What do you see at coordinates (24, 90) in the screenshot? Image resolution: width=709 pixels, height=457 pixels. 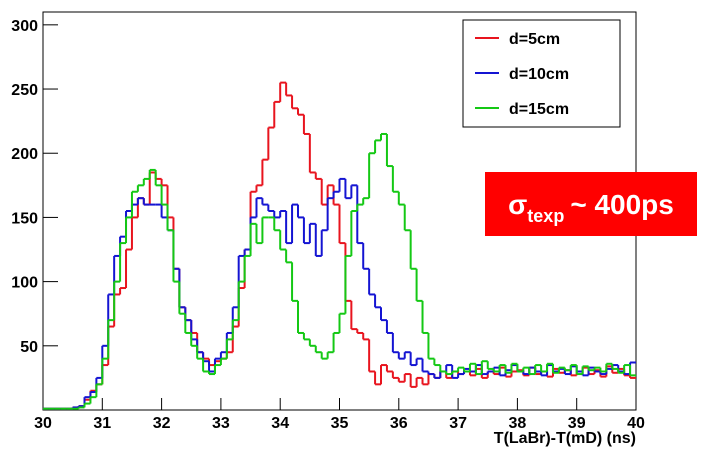 I see `y-tick-label: 250` at bounding box center [24, 90].